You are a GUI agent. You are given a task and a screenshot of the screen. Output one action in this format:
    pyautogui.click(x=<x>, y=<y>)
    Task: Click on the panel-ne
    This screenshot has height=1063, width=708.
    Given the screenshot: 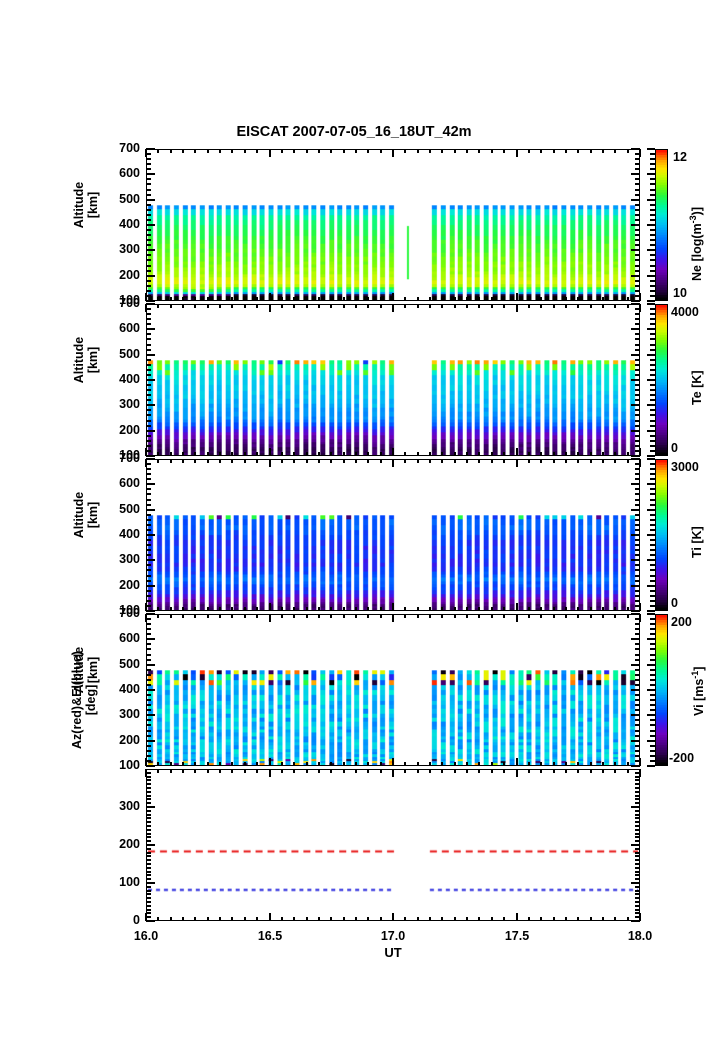 What is the action you would take?
    pyautogui.click(x=393, y=225)
    